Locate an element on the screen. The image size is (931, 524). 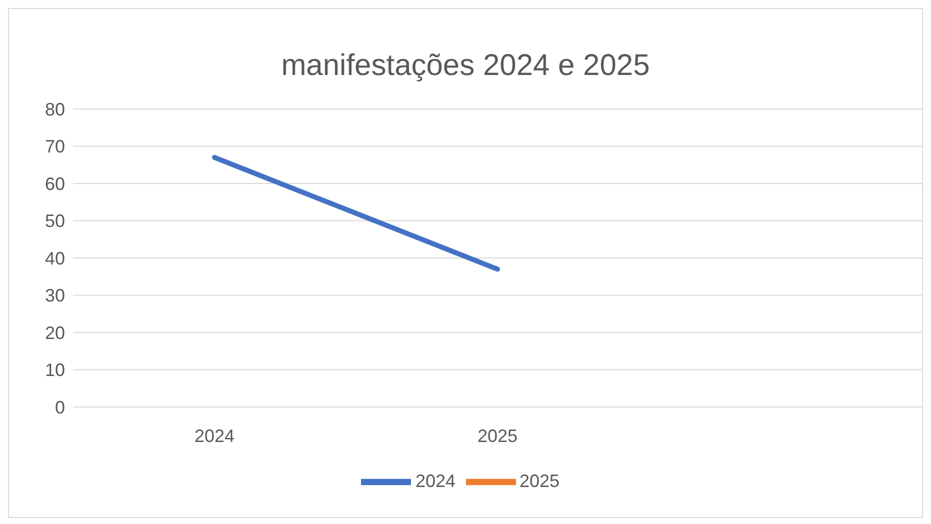
y-tick-label: 0 is located at coordinates (59, 407).